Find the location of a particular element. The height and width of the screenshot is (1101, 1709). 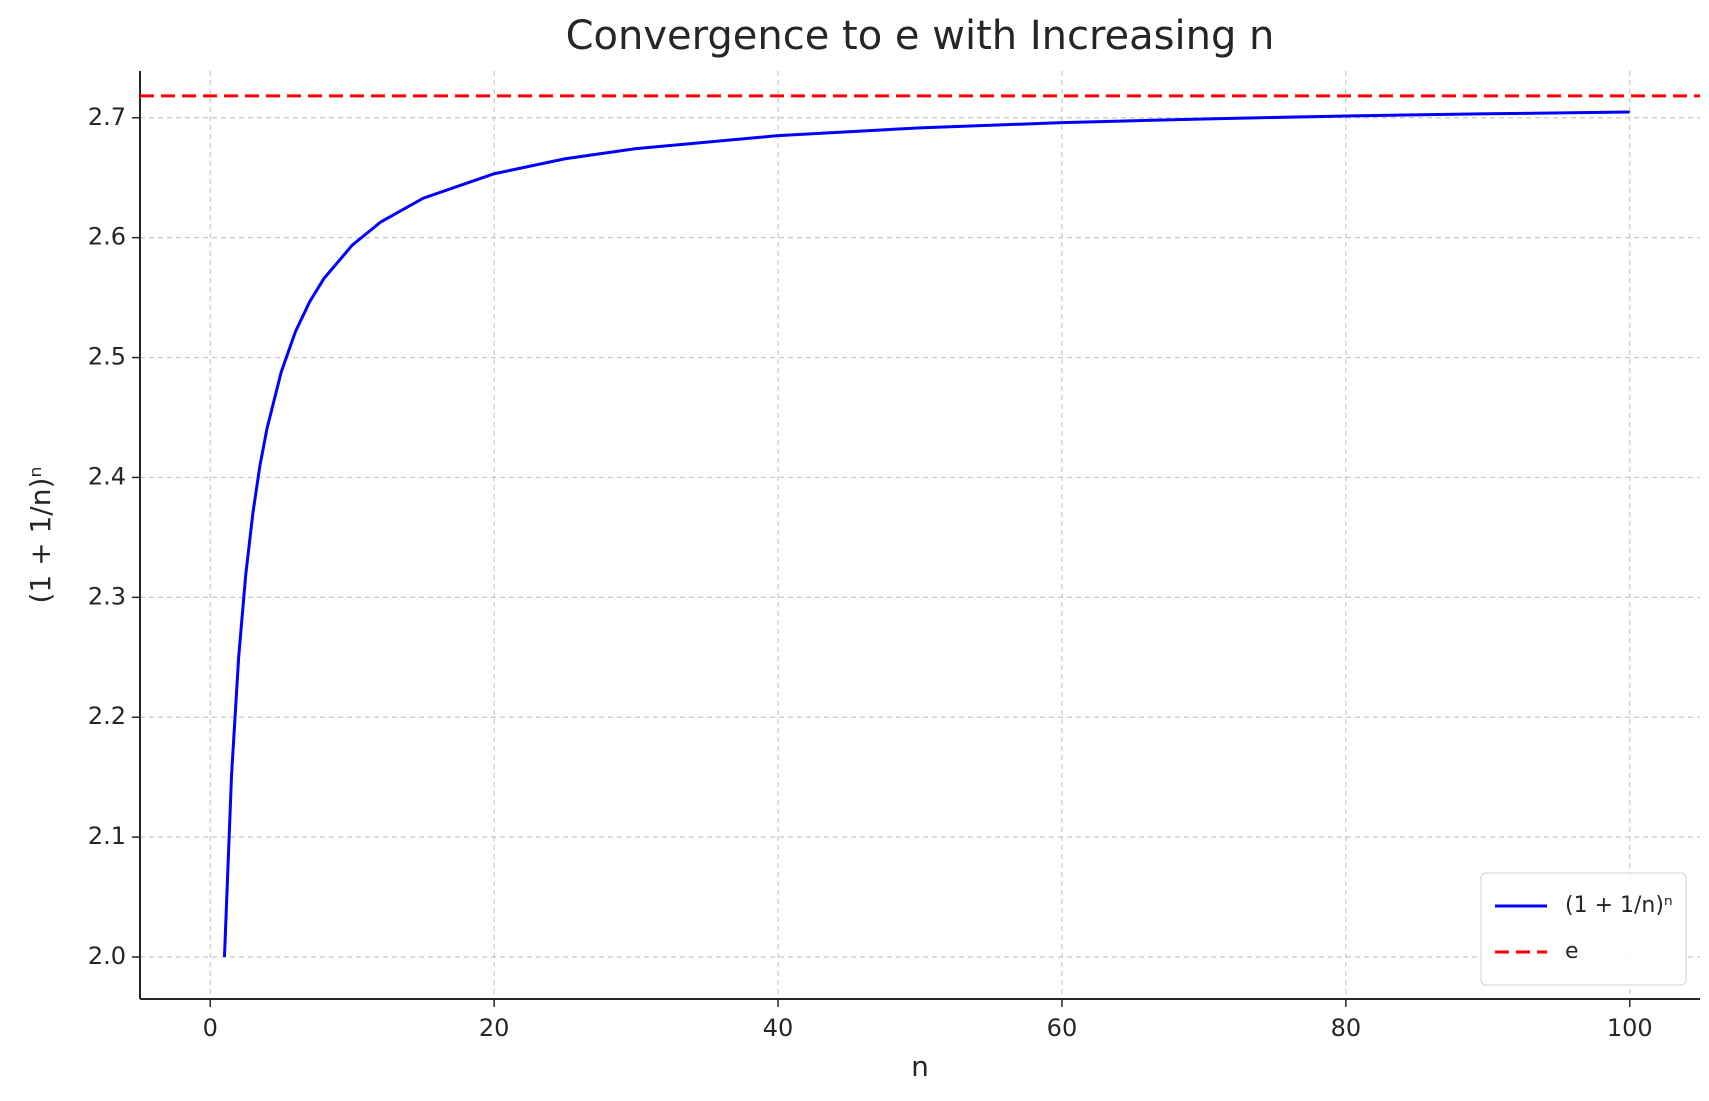

y-axis-label: (1 + 1/n)ⁿ is located at coordinates (40, 534).